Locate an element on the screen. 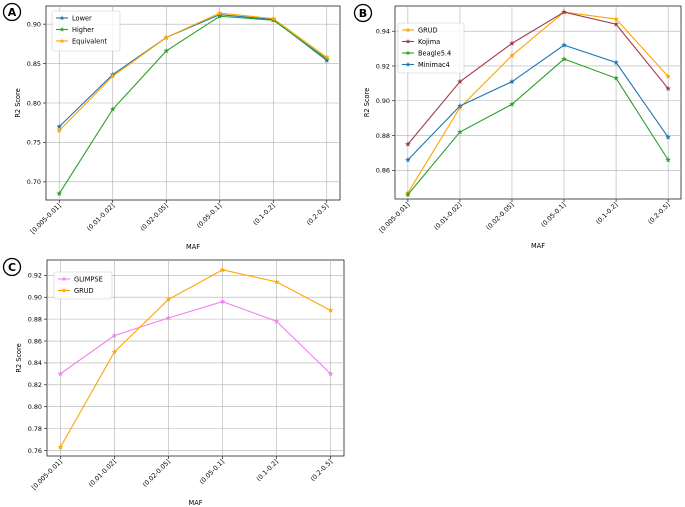 Image resolution: width=685 pixels, height=507 pixels. legend-label: Equivalent is located at coordinates (89, 41).